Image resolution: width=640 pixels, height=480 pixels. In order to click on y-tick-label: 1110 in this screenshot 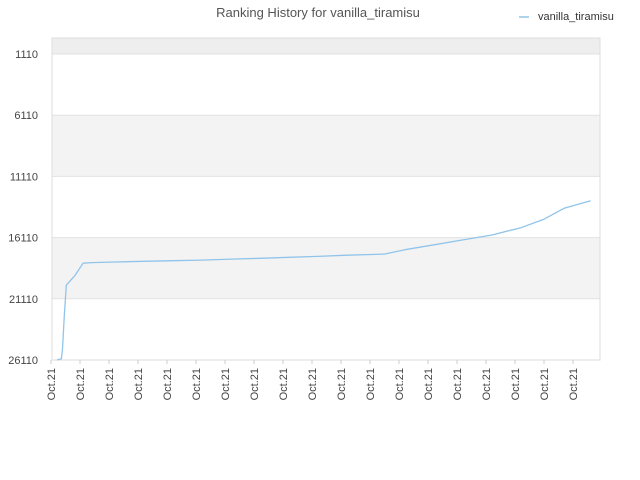, I will do `click(26, 55)`.